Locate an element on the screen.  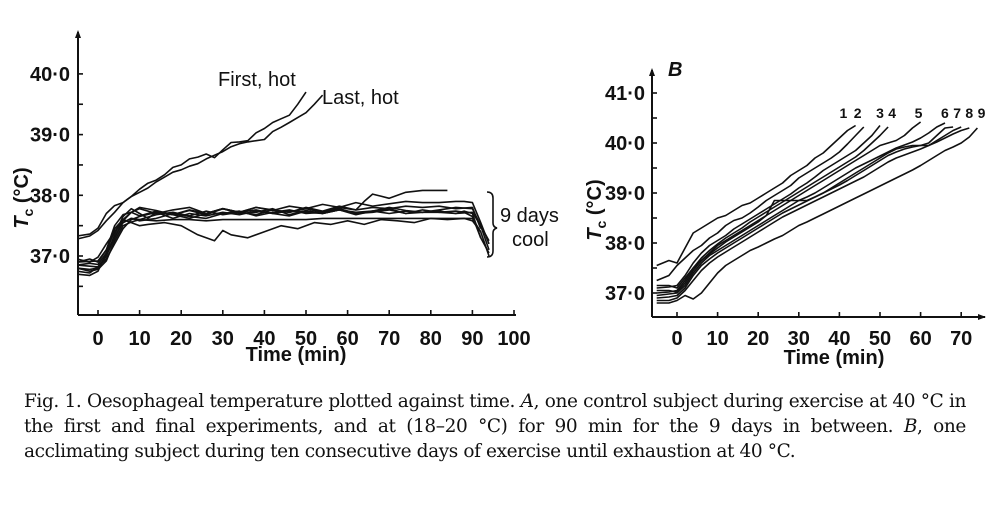
panel-b-series is located at coordinates (817, 212).